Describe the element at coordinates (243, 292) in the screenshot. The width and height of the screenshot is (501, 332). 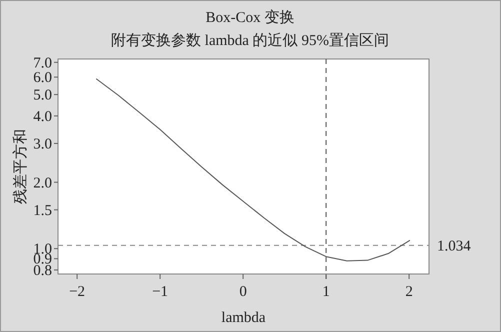
I see `x-tick-label: 0` at that location.